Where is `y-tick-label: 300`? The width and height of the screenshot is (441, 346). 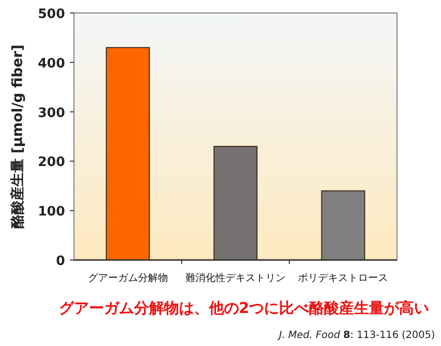
y-tick-label: 300 is located at coordinates (51, 113).